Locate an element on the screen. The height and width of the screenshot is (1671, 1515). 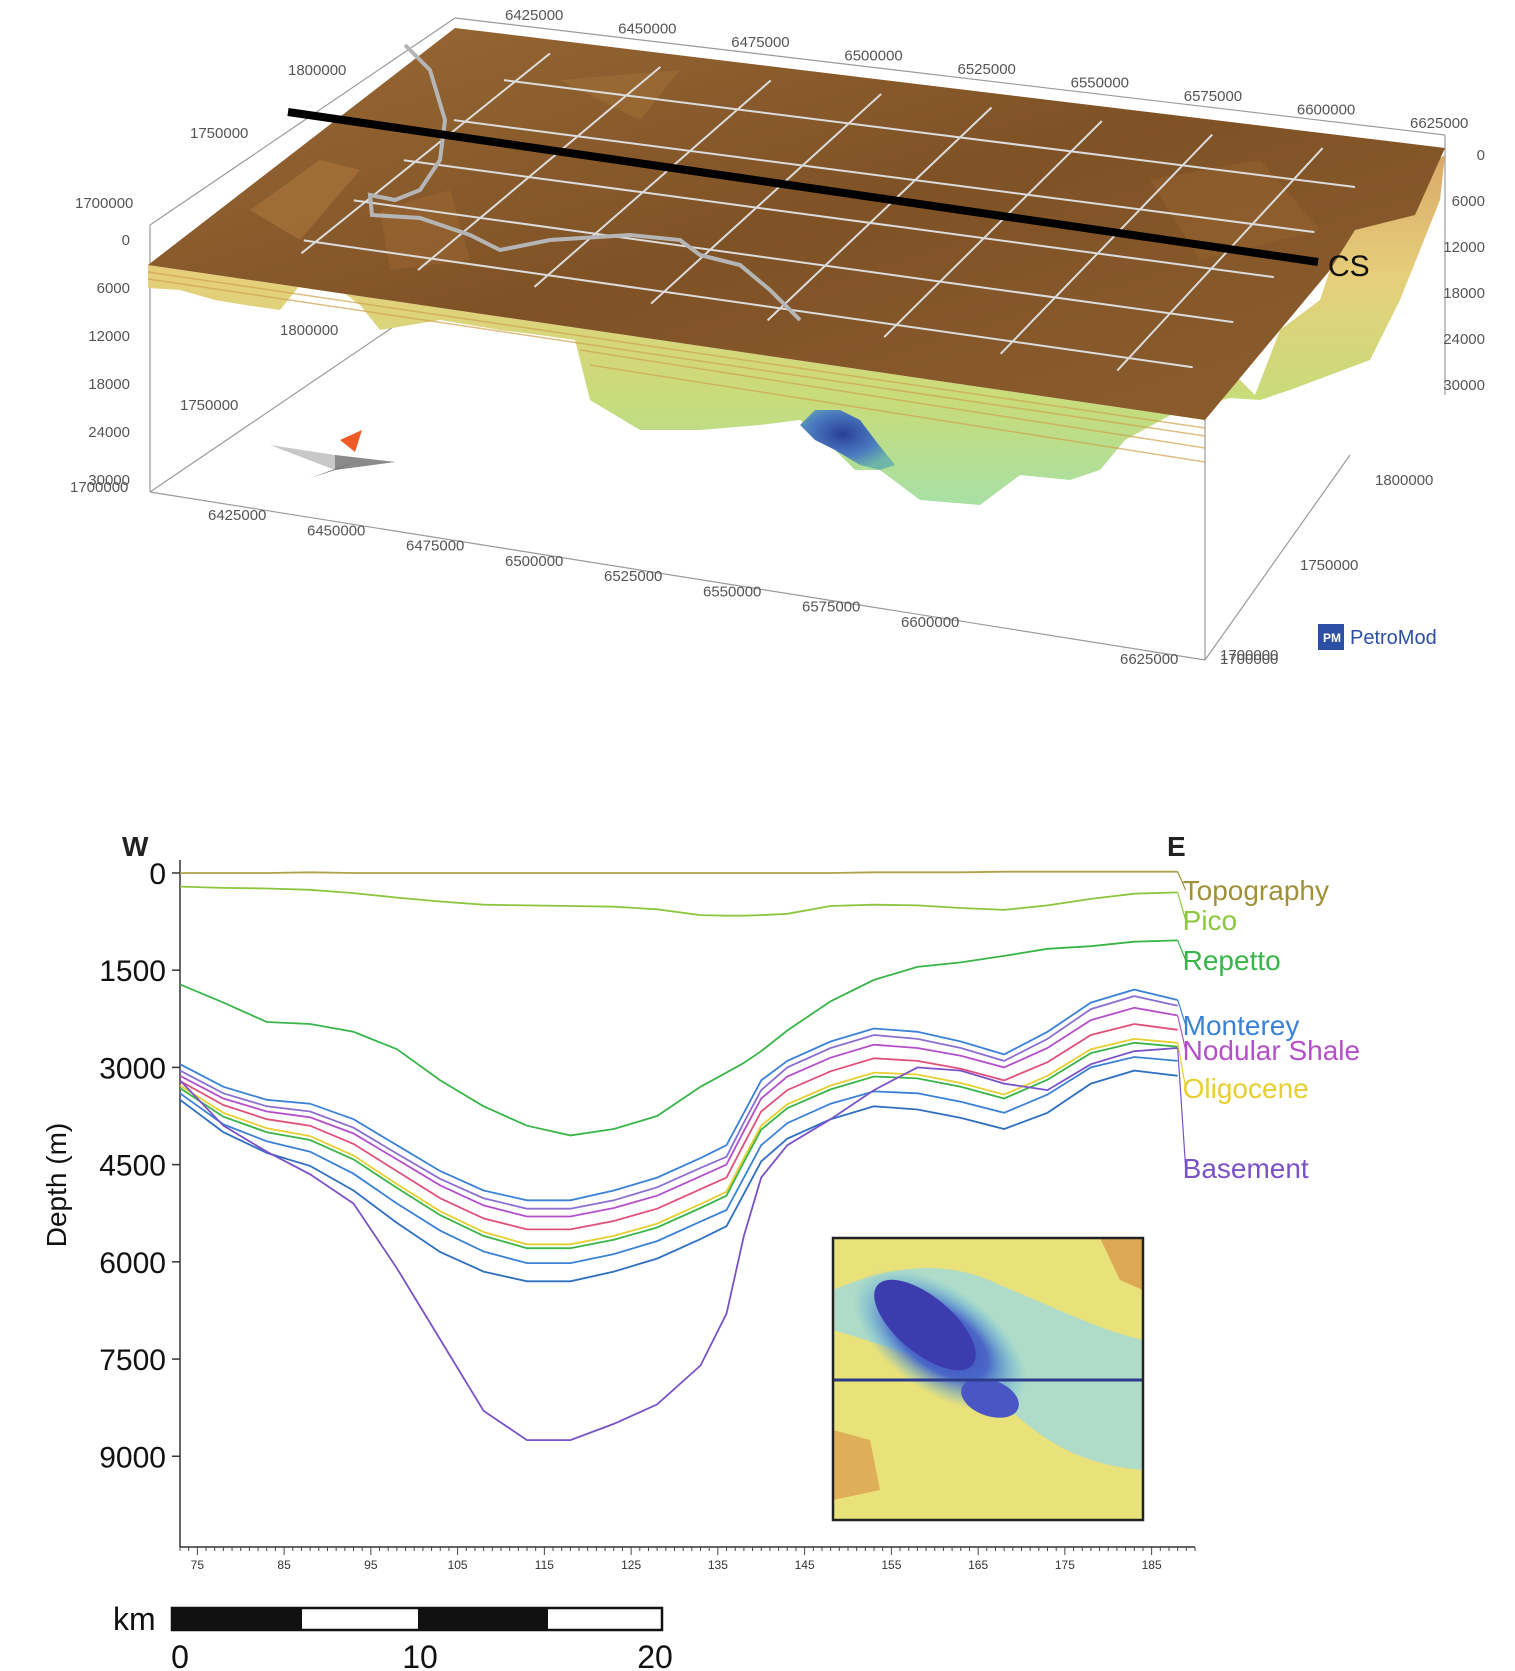
right-y-tick-label: 1750000 is located at coordinates (1329, 565).